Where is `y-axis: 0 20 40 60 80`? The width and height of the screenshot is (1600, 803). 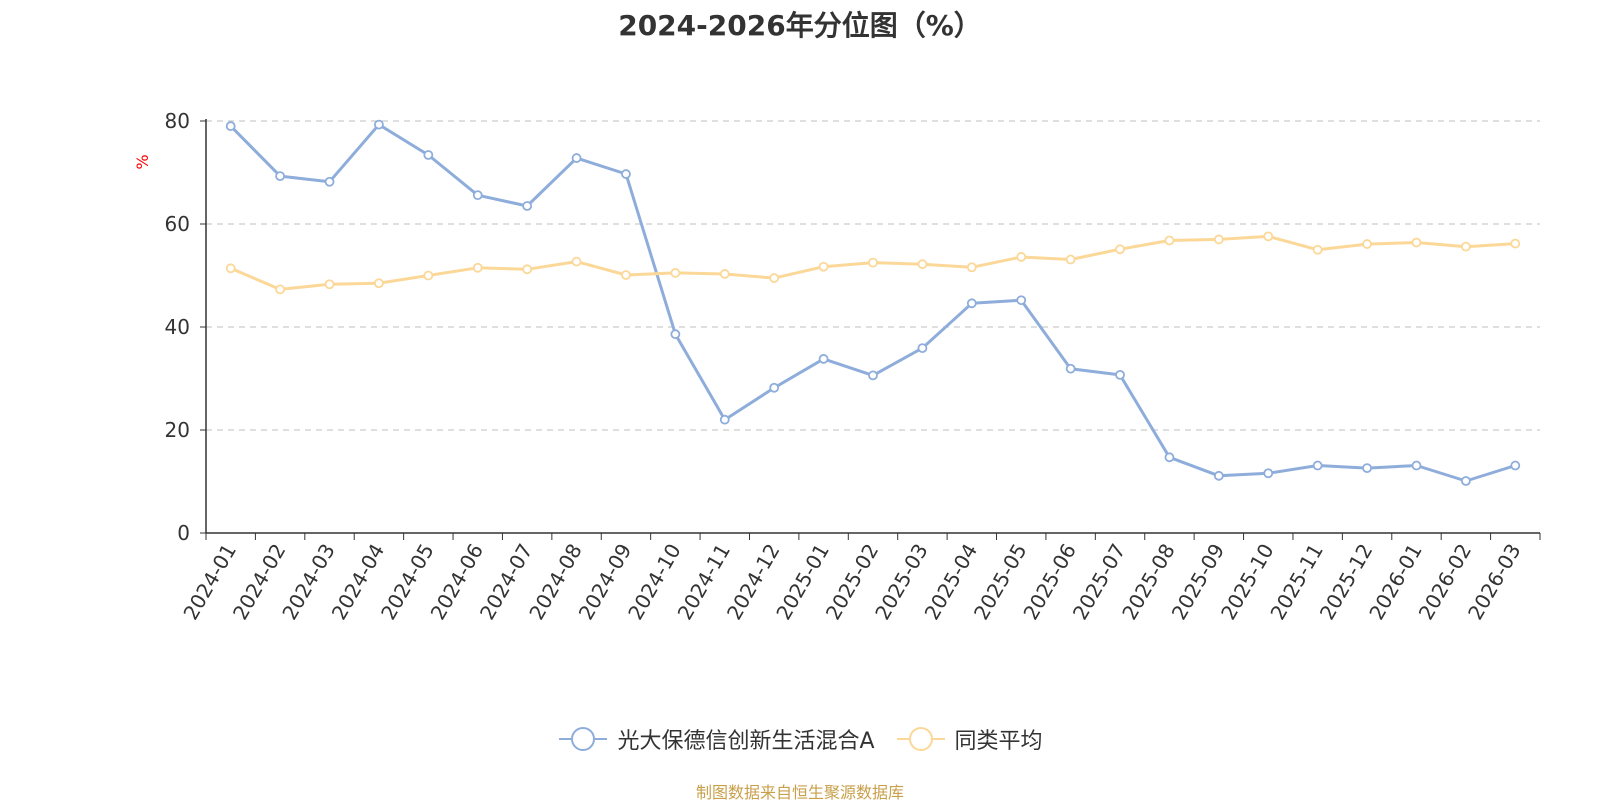 y-axis: 0 20 40 60 80 is located at coordinates (186, 327).